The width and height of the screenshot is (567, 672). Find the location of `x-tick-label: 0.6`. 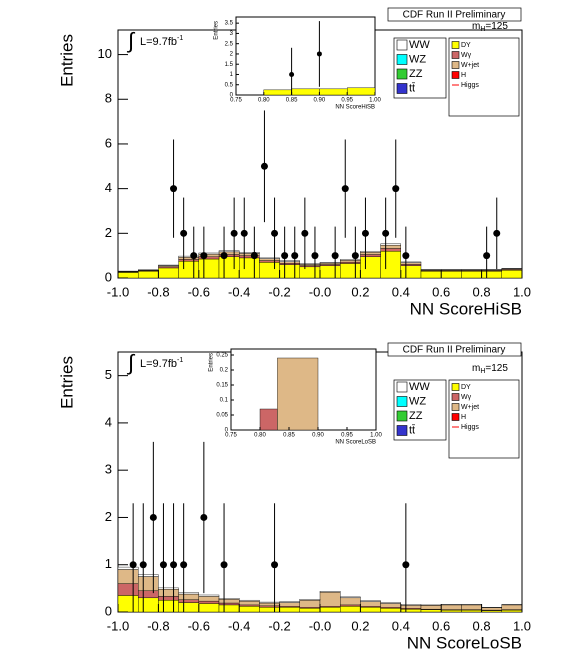

x-tick-label: 0.6 is located at coordinates (441, 625).